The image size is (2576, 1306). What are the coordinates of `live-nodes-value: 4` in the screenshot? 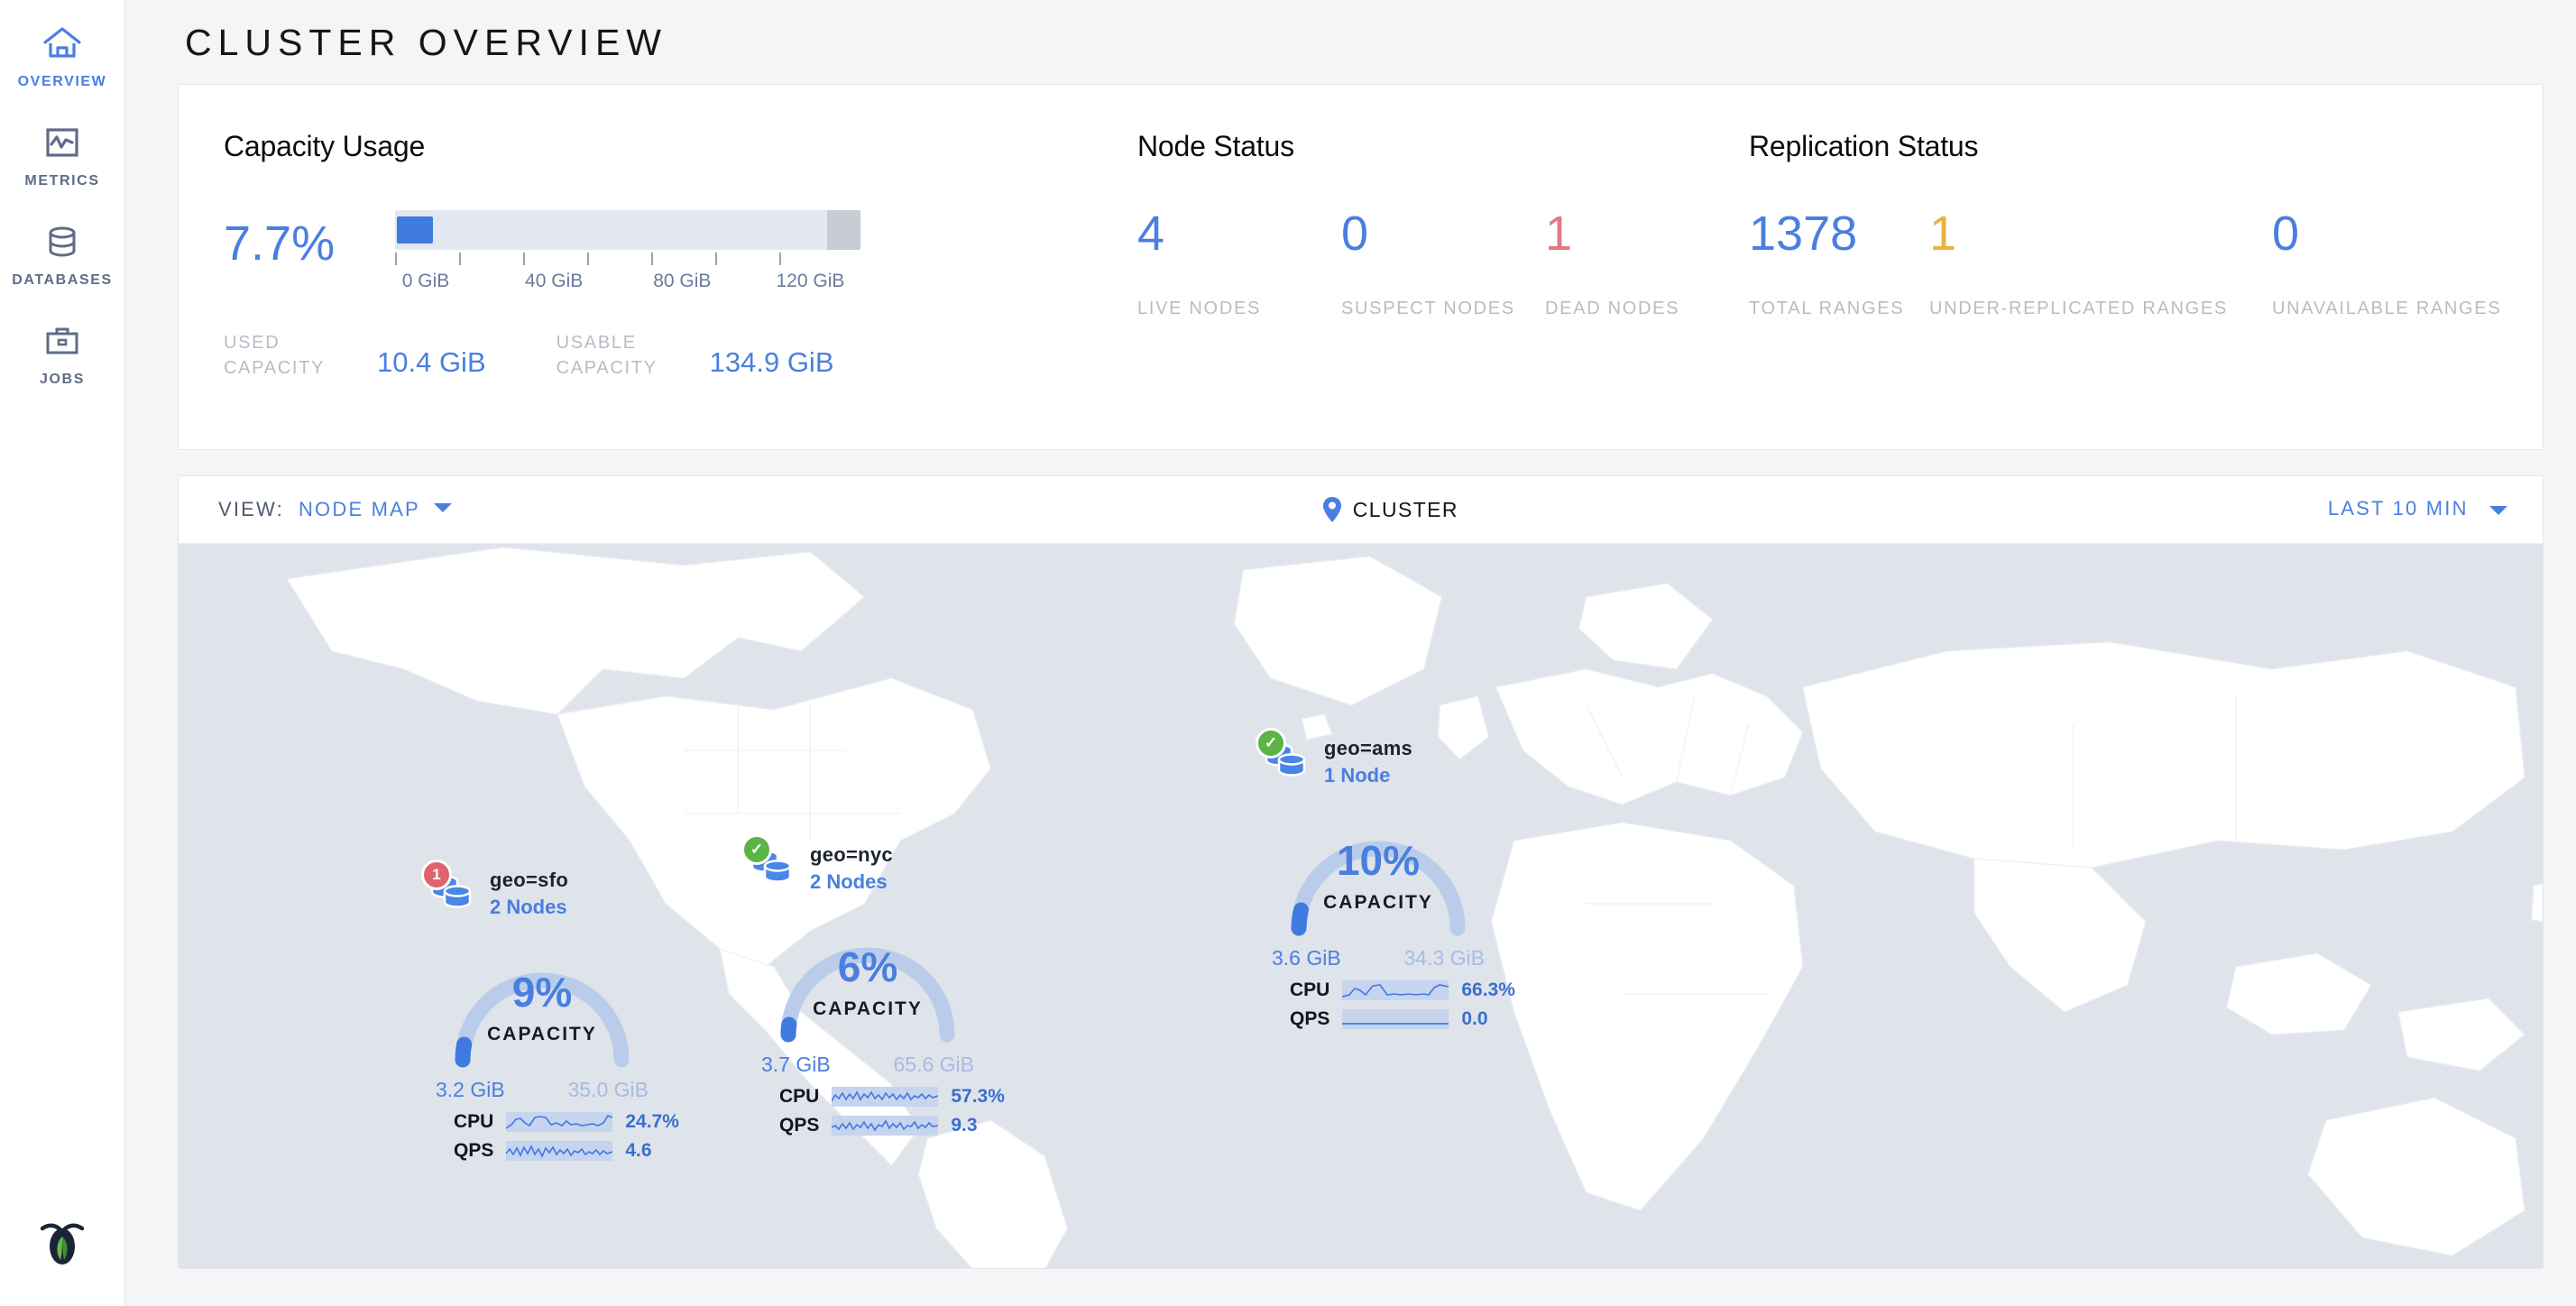 It's located at (1151, 234).